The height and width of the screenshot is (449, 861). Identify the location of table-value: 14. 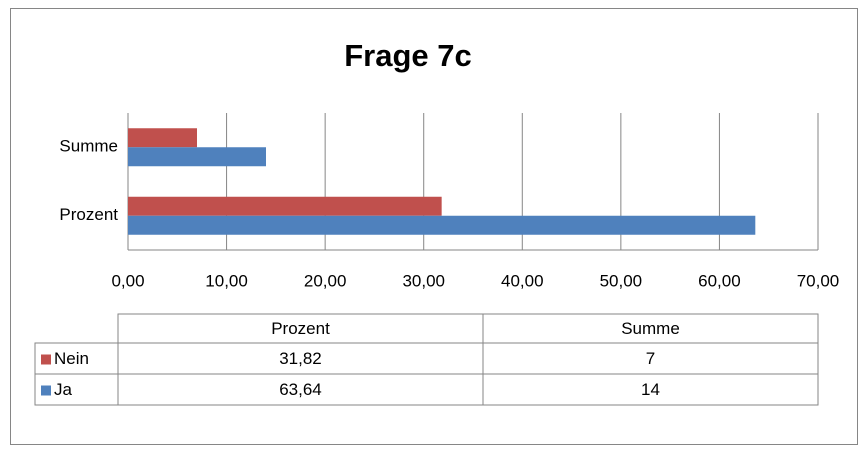
(650, 389).